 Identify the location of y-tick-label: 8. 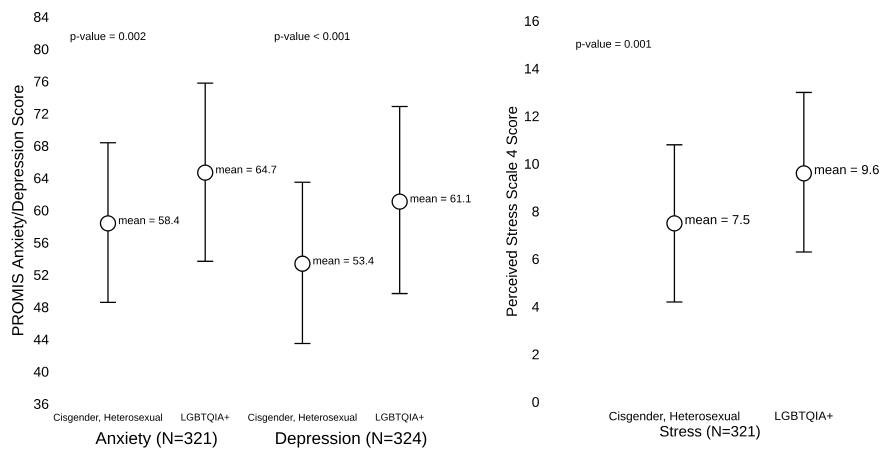
(535, 211).